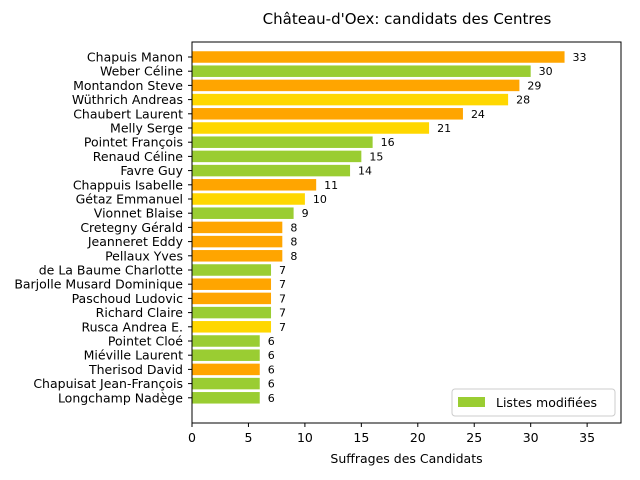 This screenshot has width=640, height=480. What do you see at coordinates (406, 458) in the screenshot?
I see `x-axis-label: Suffrages des Candidats` at bounding box center [406, 458].